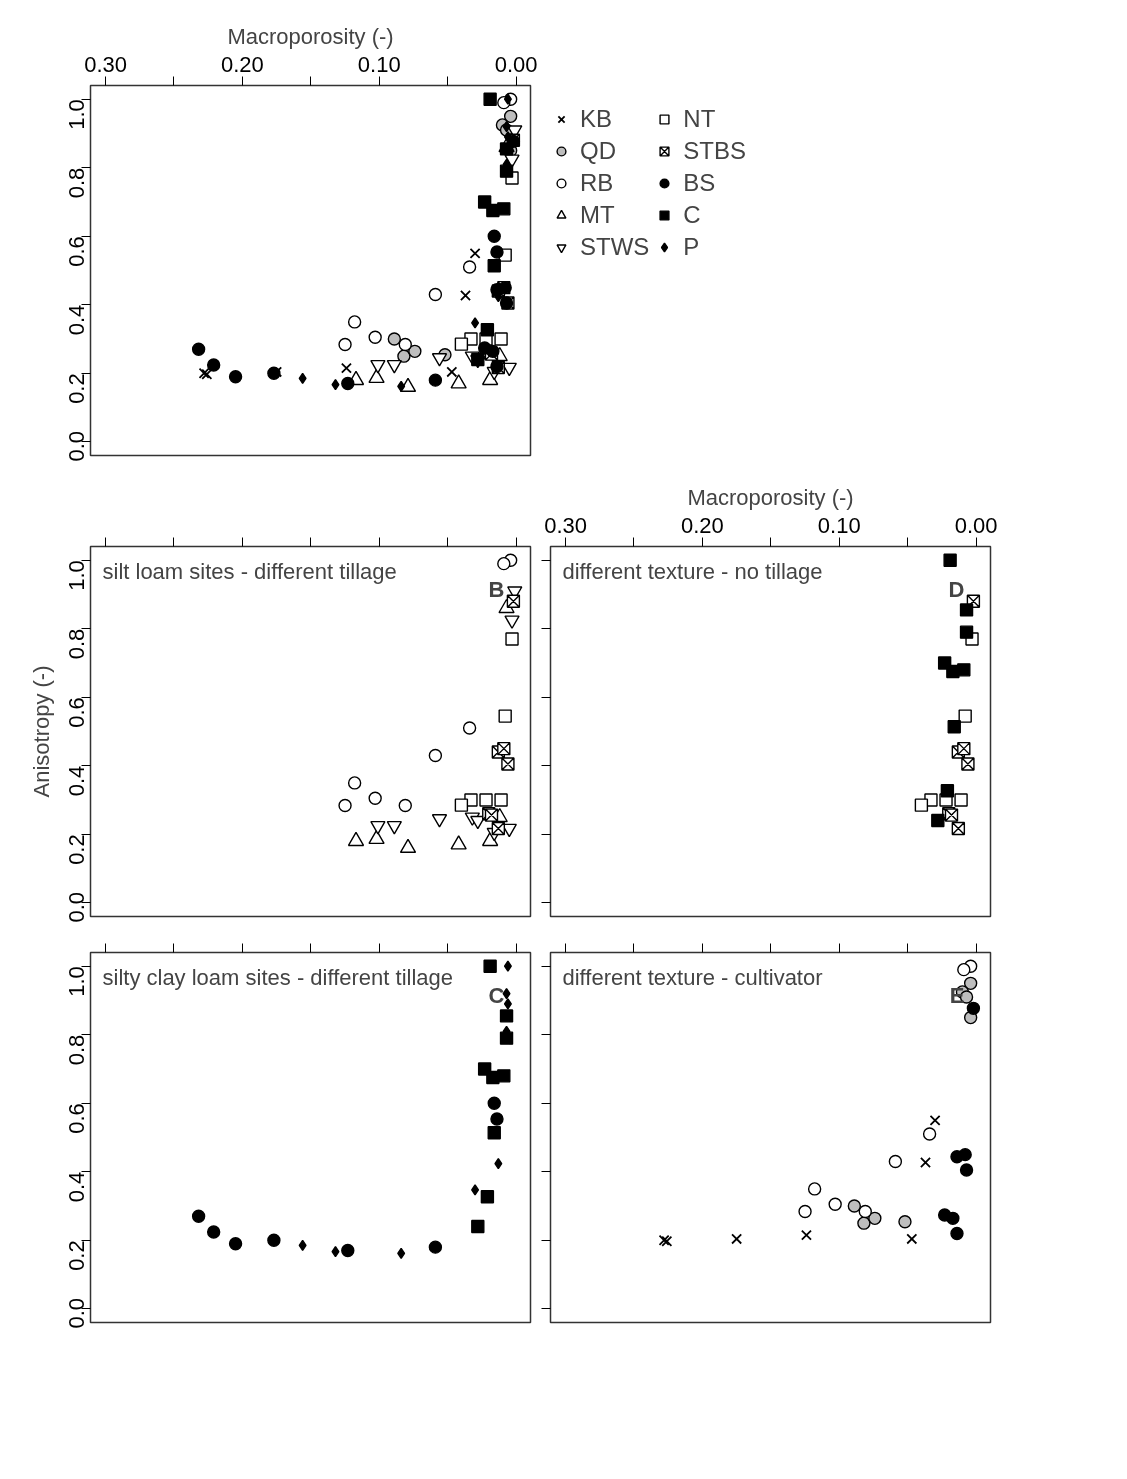  What do you see at coordinates (715, 151) in the screenshot?
I see `legend-label: STBS` at bounding box center [715, 151].